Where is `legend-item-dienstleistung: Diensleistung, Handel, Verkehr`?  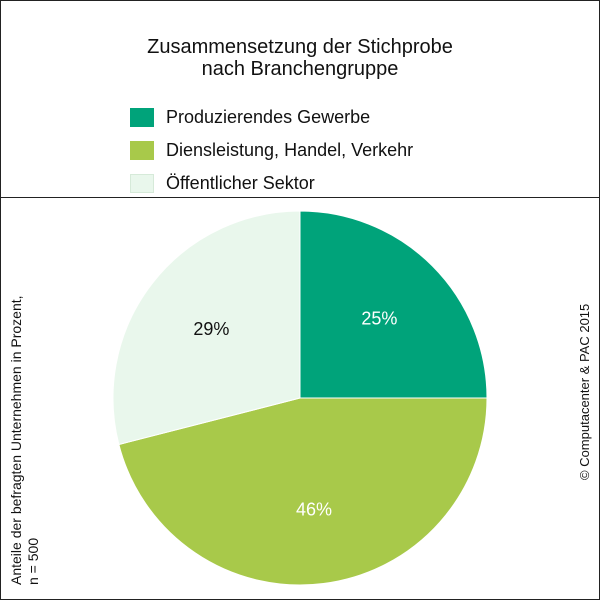
legend-item-dienstleistung: Diensleistung, Handel, Verkehr is located at coordinates (271, 150).